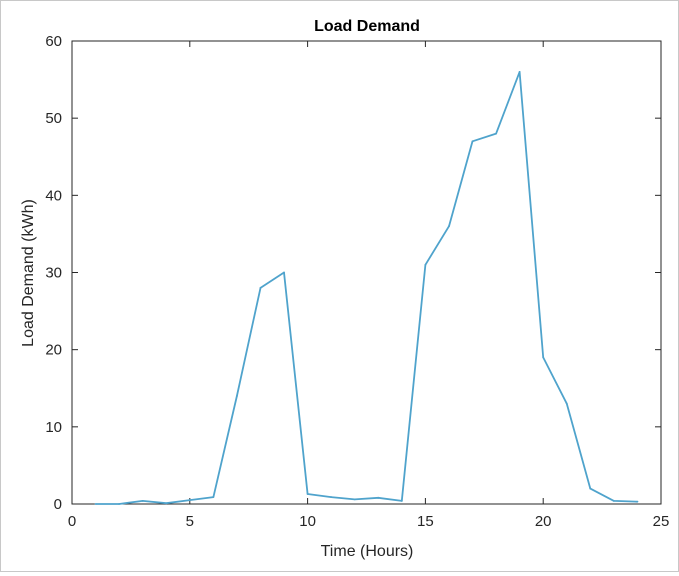 The width and height of the screenshot is (679, 576). What do you see at coordinates (53, 350) in the screenshot?
I see `y-tick-label: 20` at bounding box center [53, 350].